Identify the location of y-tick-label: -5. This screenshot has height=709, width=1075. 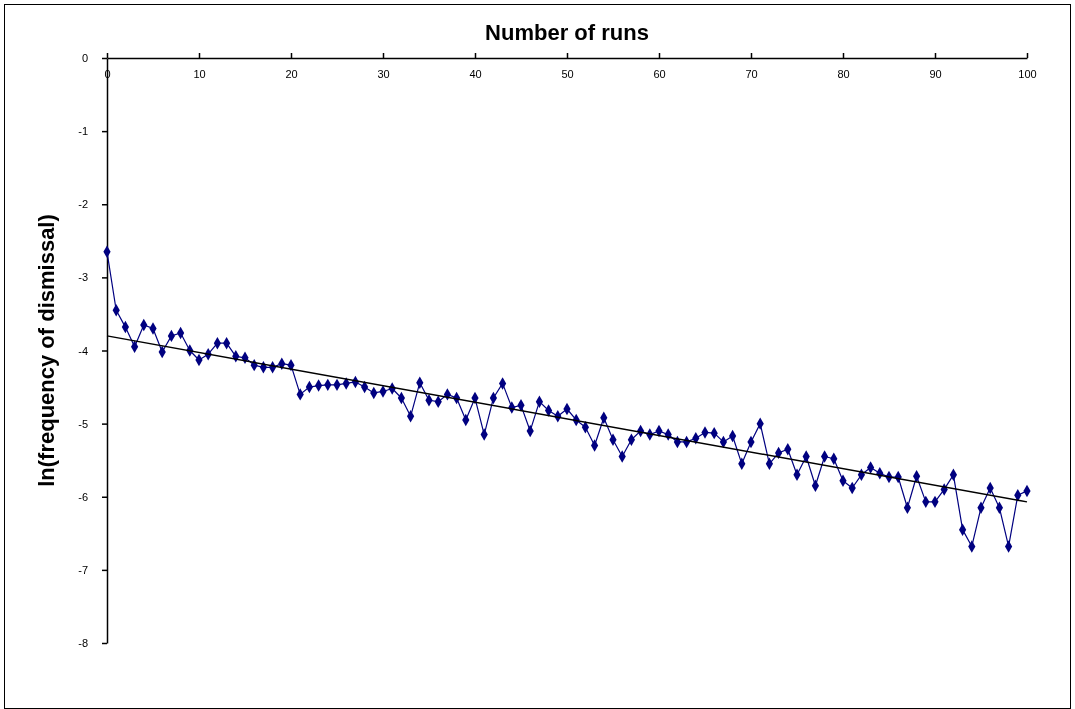
(83, 423).